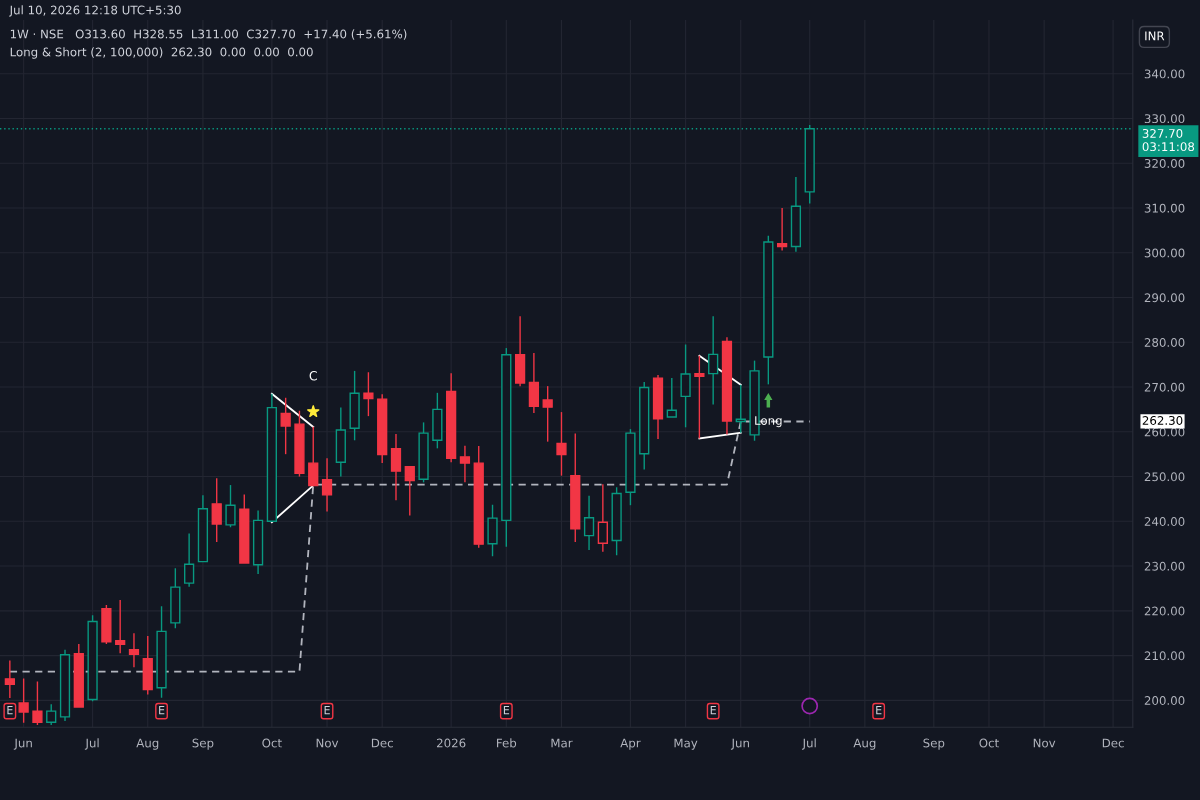  Describe the element at coordinates (630, 744) in the screenshot. I see `x-tick-label: Apr` at that location.